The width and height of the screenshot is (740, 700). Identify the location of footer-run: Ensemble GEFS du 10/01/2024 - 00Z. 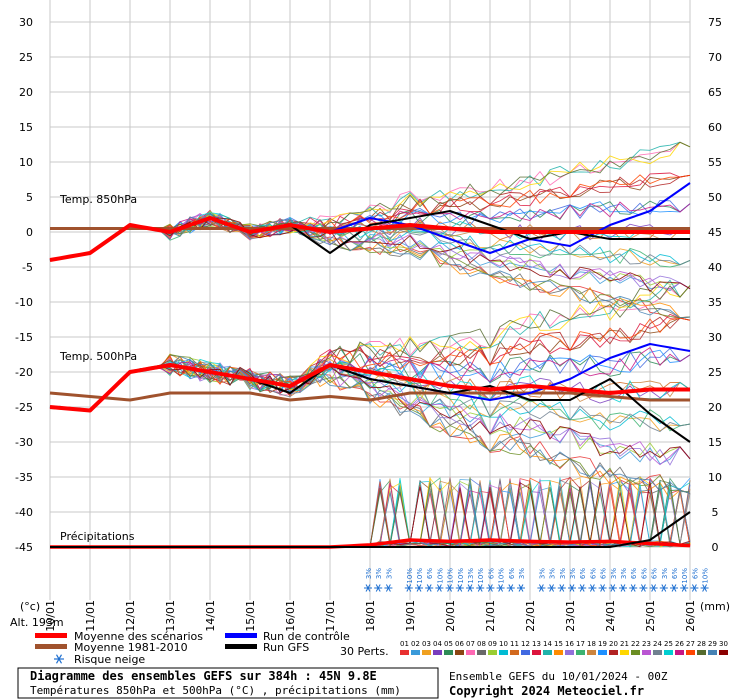
(558, 676).